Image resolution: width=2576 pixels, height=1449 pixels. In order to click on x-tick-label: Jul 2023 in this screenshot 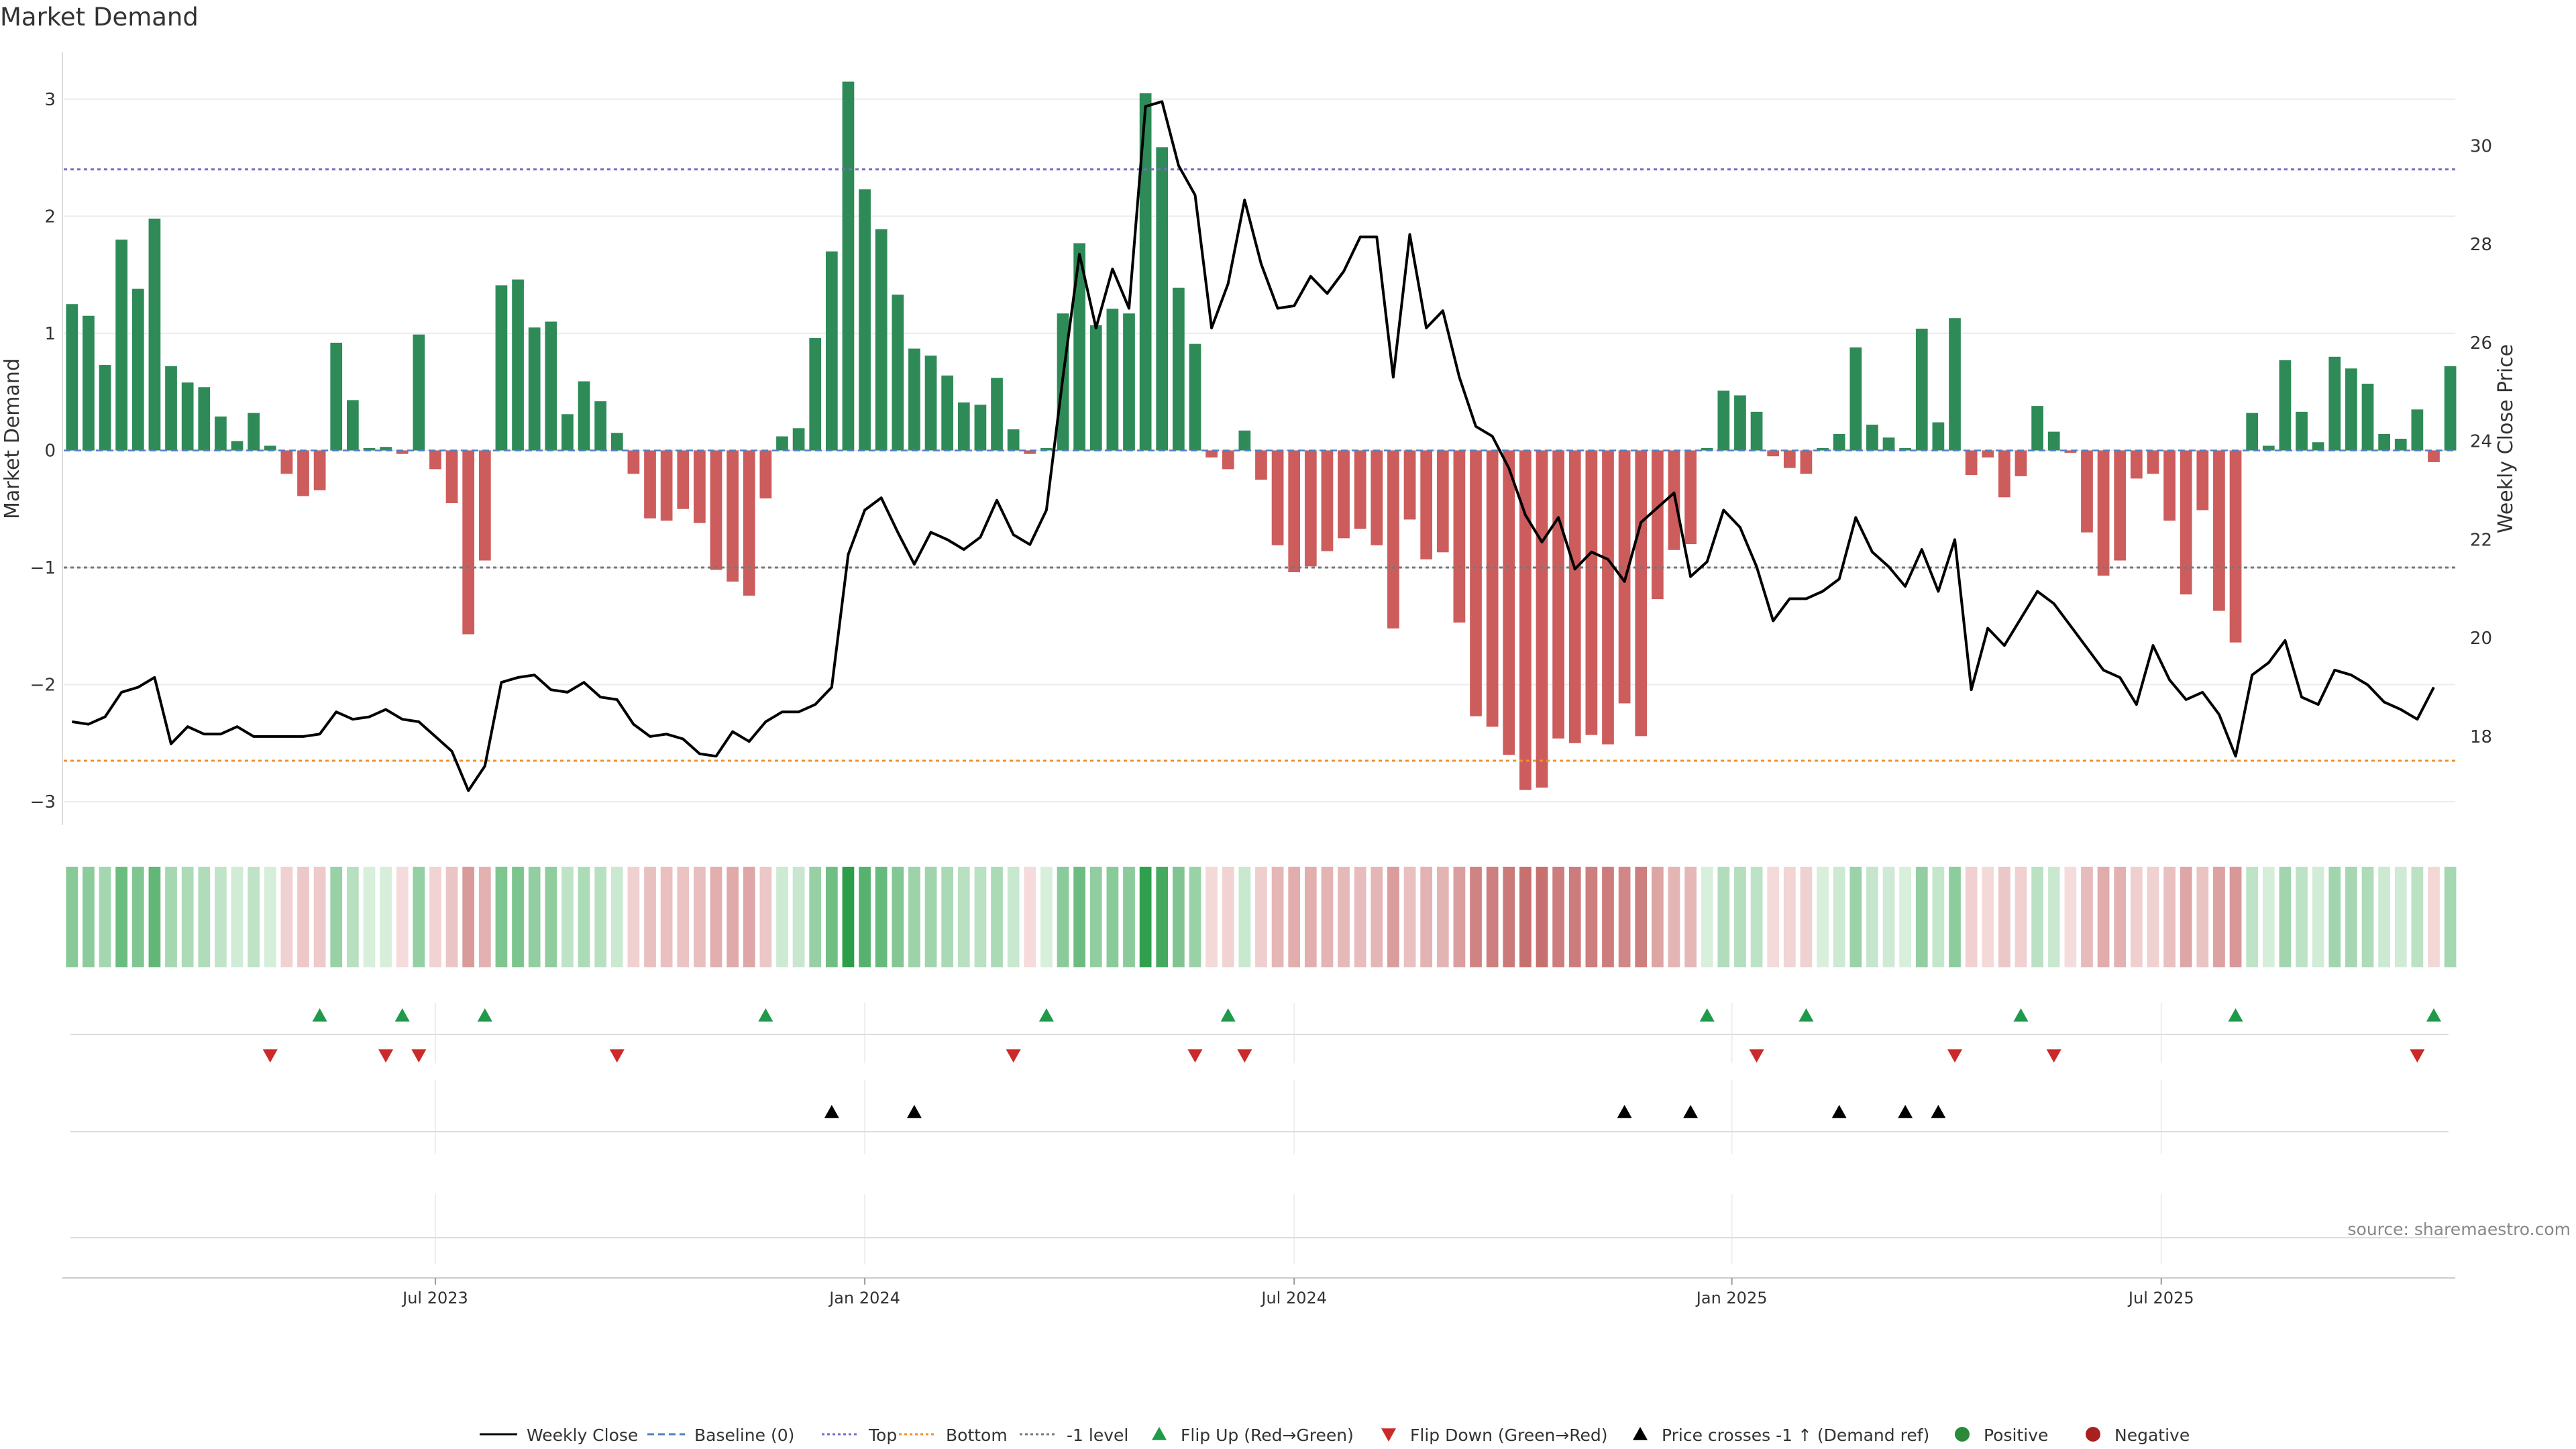, I will do `click(434, 1298)`.